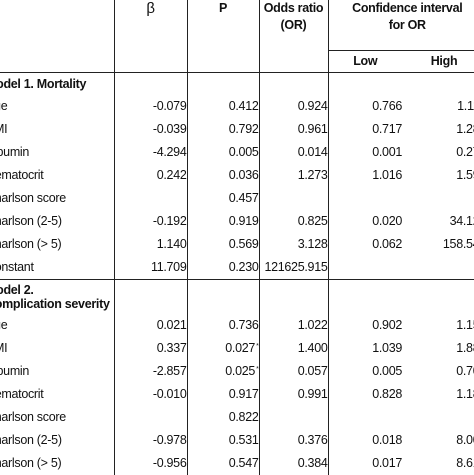 The height and width of the screenshot is (475, 474). I want to click on cell-ci-high: 1.116, so click(438, 106).